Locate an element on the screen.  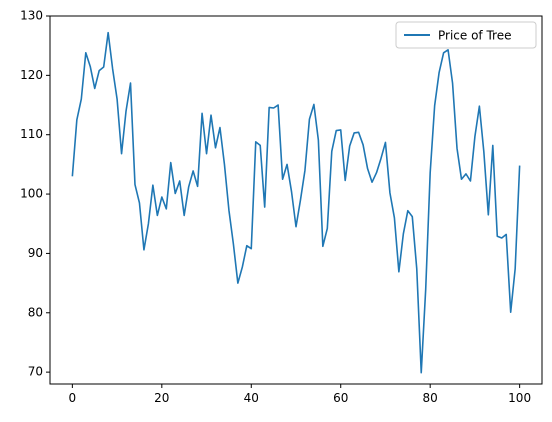
x-tick-label: 60 is located at coordinates (340, 398).